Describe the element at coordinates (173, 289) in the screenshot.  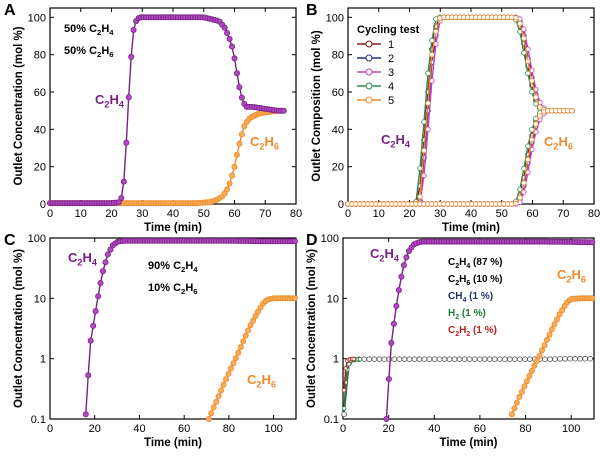
I see `feed-label-c2h6: 10% C2H6` at that location.